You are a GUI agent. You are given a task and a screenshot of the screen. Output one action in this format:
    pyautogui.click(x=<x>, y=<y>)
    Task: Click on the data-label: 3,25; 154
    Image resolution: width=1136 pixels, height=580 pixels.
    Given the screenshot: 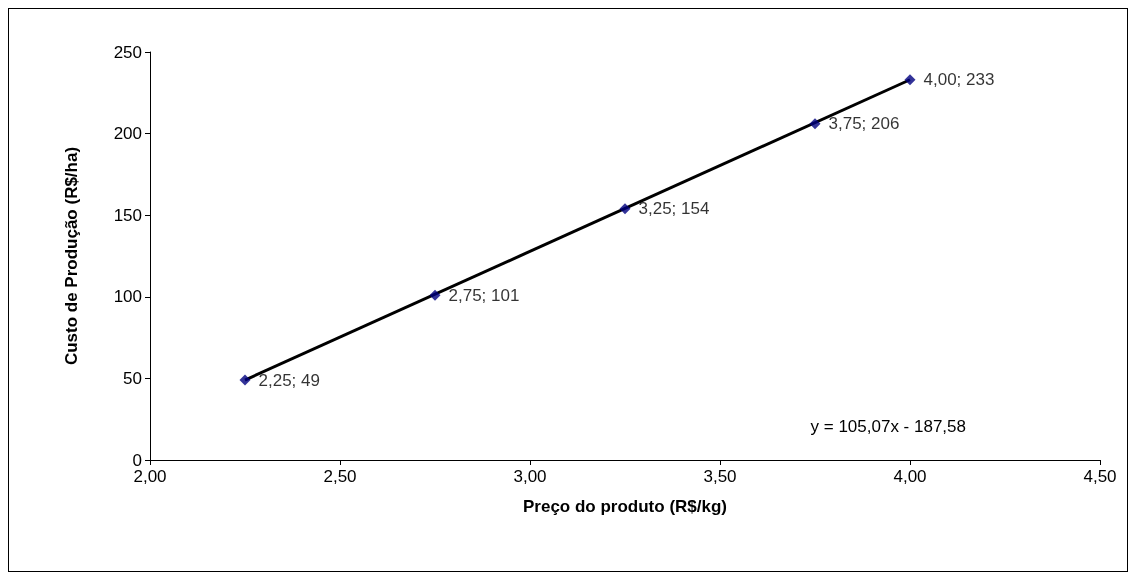 What is the action you would take?
    pyautogui.click(x=674, y=209)
    